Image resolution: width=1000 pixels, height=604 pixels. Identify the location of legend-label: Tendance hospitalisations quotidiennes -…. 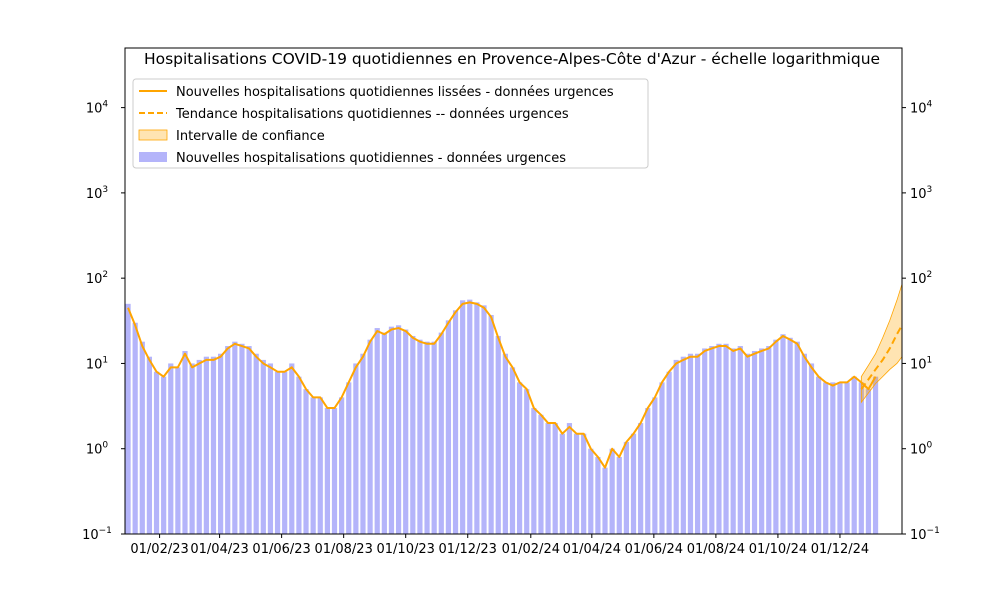
(372, 114).